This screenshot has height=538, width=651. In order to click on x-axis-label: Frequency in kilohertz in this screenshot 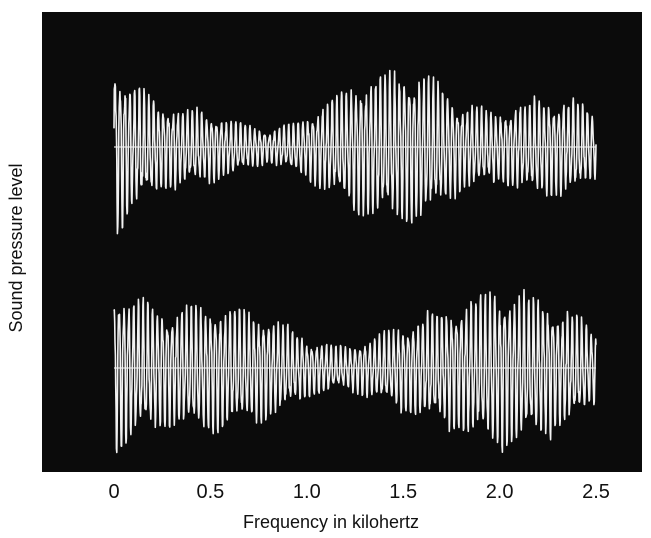, I will do `click(331, 522)`.